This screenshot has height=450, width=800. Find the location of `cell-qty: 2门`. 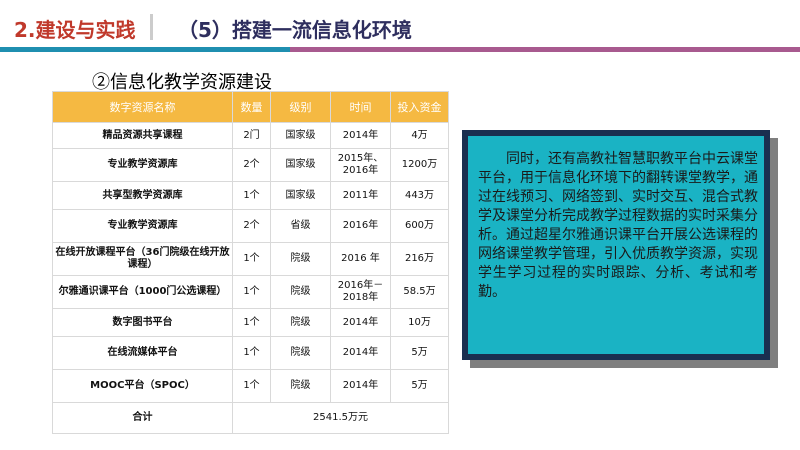

cell-qty: 2门 is located at coordinates (251, 135).